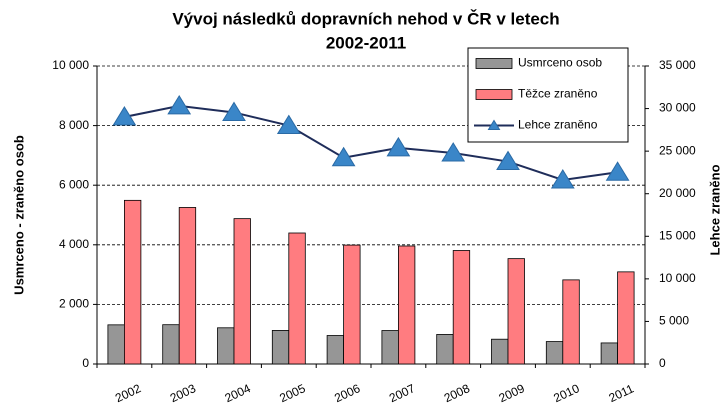 This screenshot has width=726, height=409. What do you see at coordinates (677, 278) in the screenshot?
I see `y2-tick-label: 10 000` at bounding box center [677, 278].